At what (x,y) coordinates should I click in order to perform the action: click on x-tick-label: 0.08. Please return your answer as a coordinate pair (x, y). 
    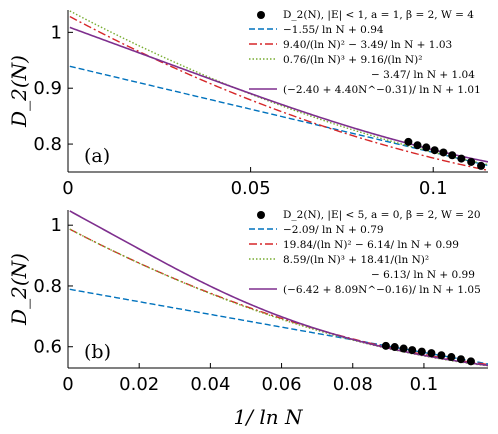
    Looking at the image, I should click on (353, 384).